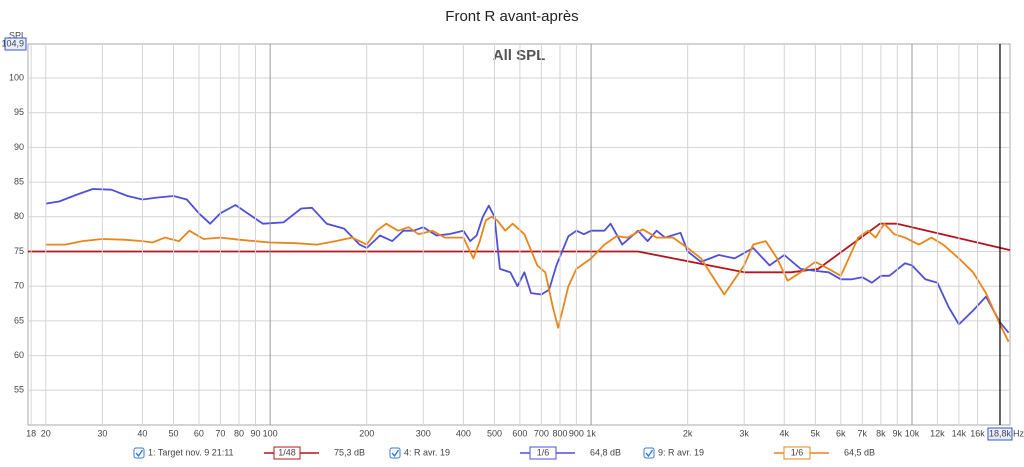  Describe the element at coordinates (199, 433) in the screenshot. I see `x-tick-label: 60` at that location.